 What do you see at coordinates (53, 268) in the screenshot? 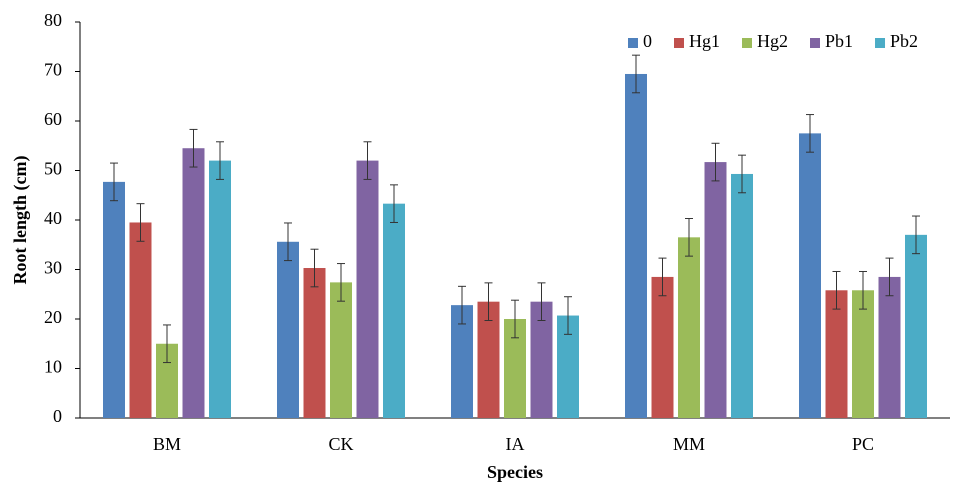
I see `y-tick-label: 30` at bounding box center [53, 268].